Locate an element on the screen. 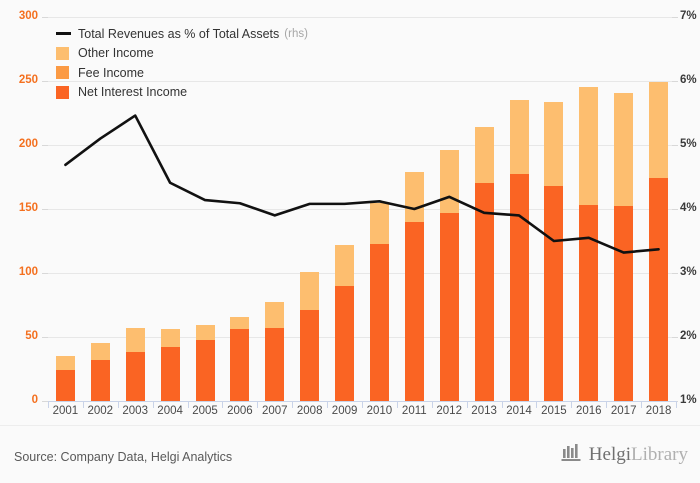  legend-item: Total Revenues as % of Total Assets (rhs) is located at coordinates (182, 34).